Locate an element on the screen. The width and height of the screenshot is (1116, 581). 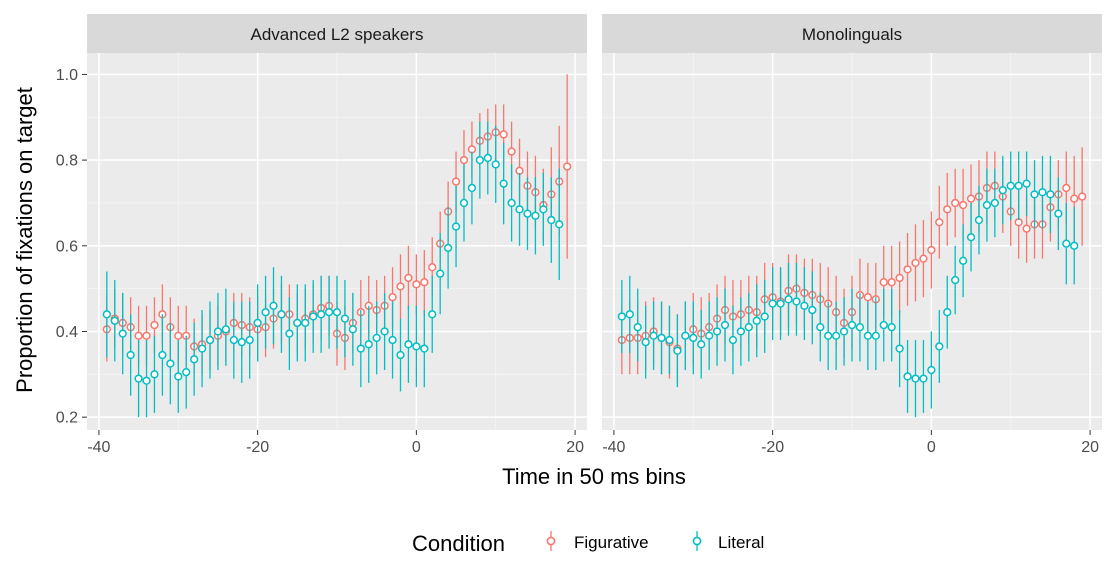
y-axis: 0.2 0.4 0.6 0.8 1.0 is located at coordinates (71, 247).